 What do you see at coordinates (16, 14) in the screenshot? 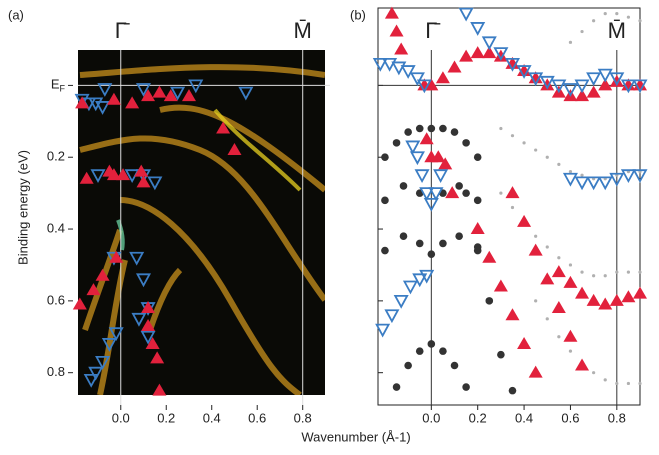
I see `panel-label: (a)` at bounding box center [16, 14].